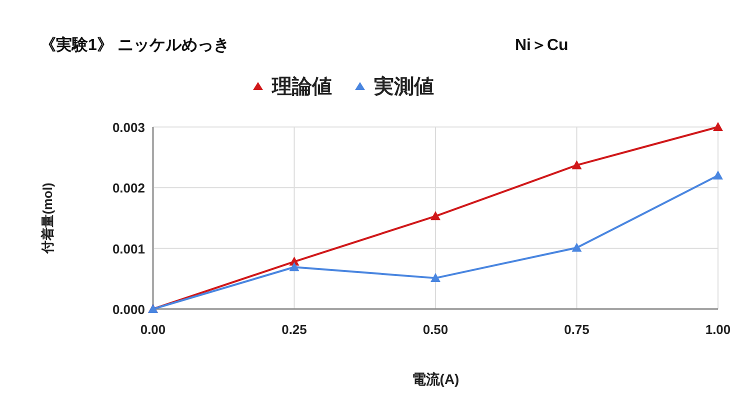  Describe the element at coordinates (436, 379) in the screenshot. I see `x-axis-title: 電流(A)` at that location.